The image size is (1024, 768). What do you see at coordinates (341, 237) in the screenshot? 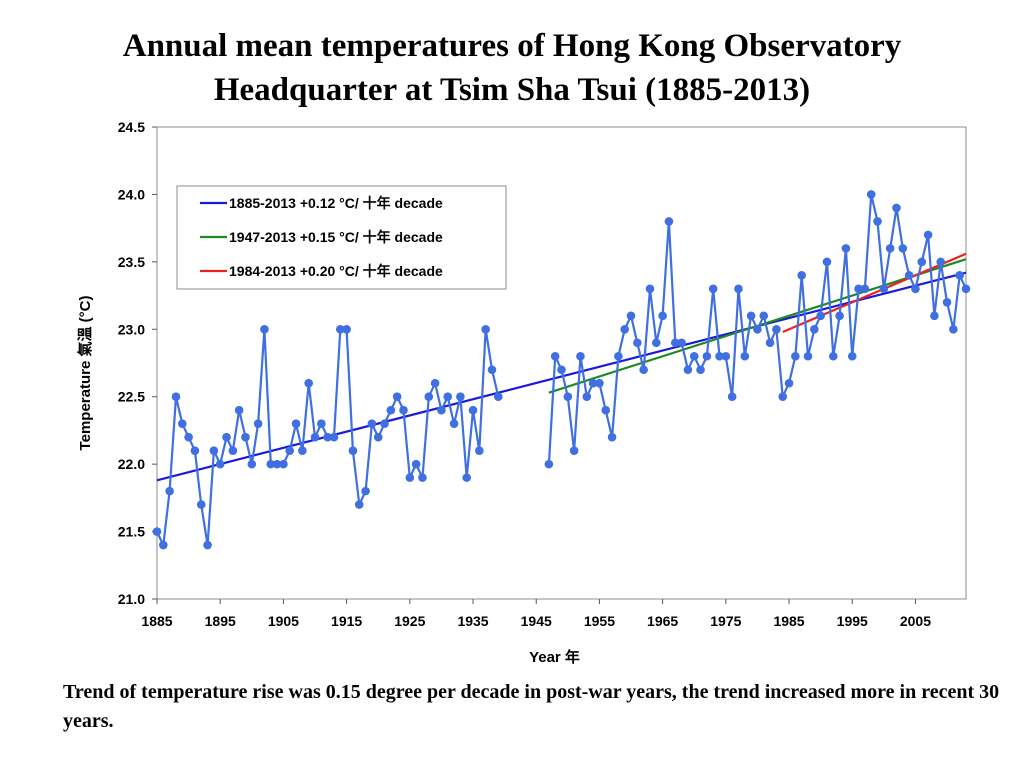
I see `legend-box` at bounding box center [341, 237].